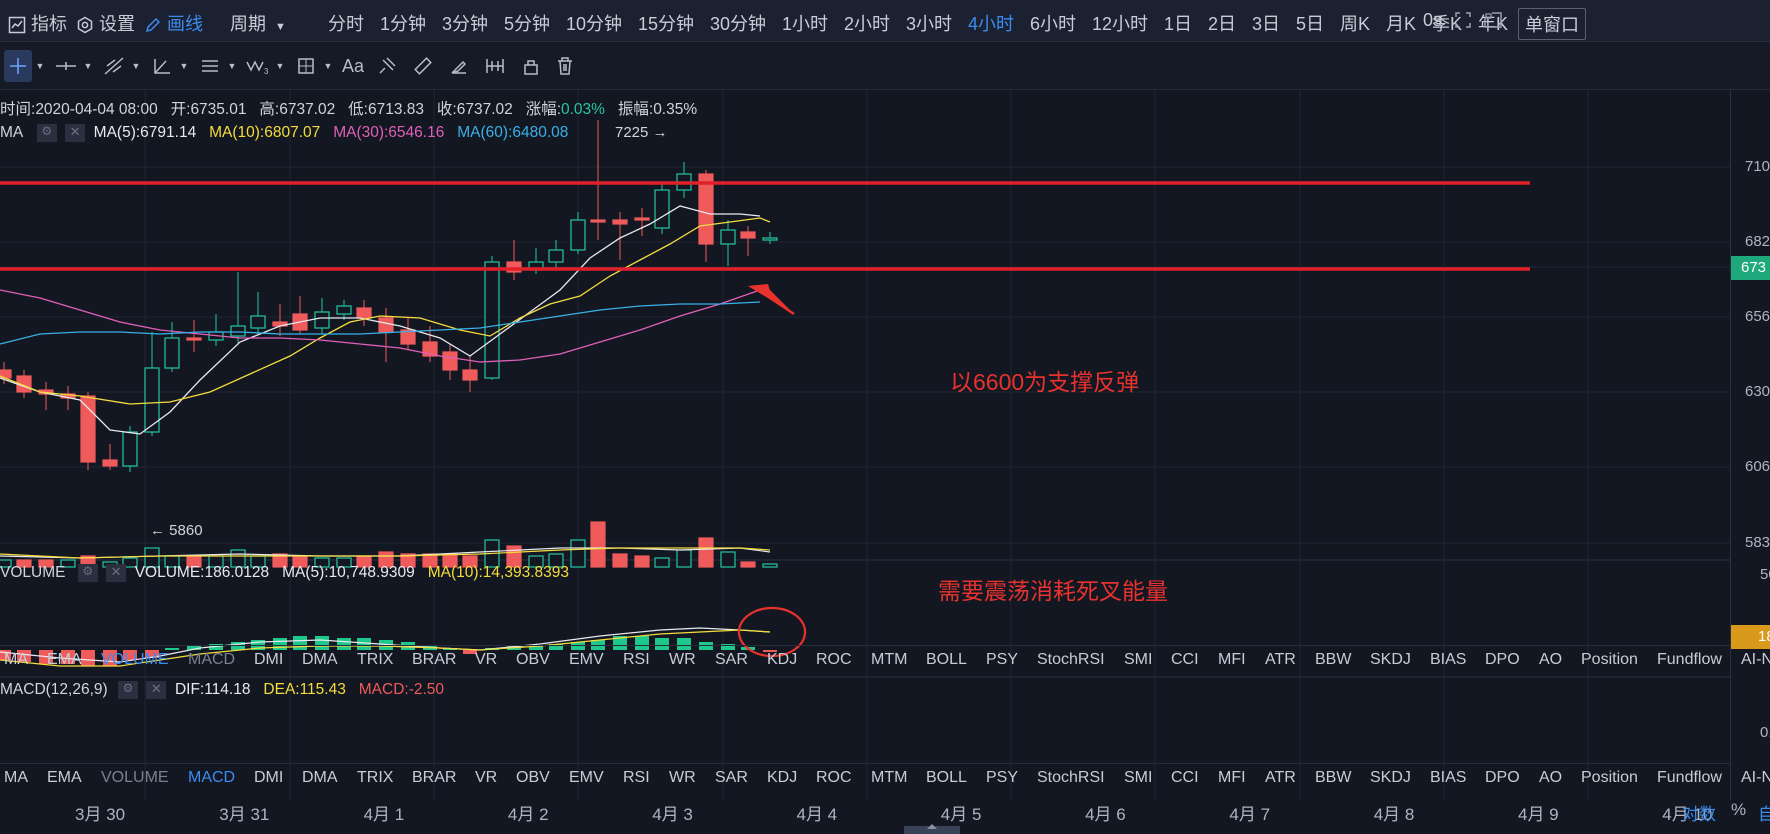 The height and width of the screenshot is (834, 1770). Describe the element at coordinates (116, 573) in the screenshot. I see `volume-close-icon: ✕` at that location.